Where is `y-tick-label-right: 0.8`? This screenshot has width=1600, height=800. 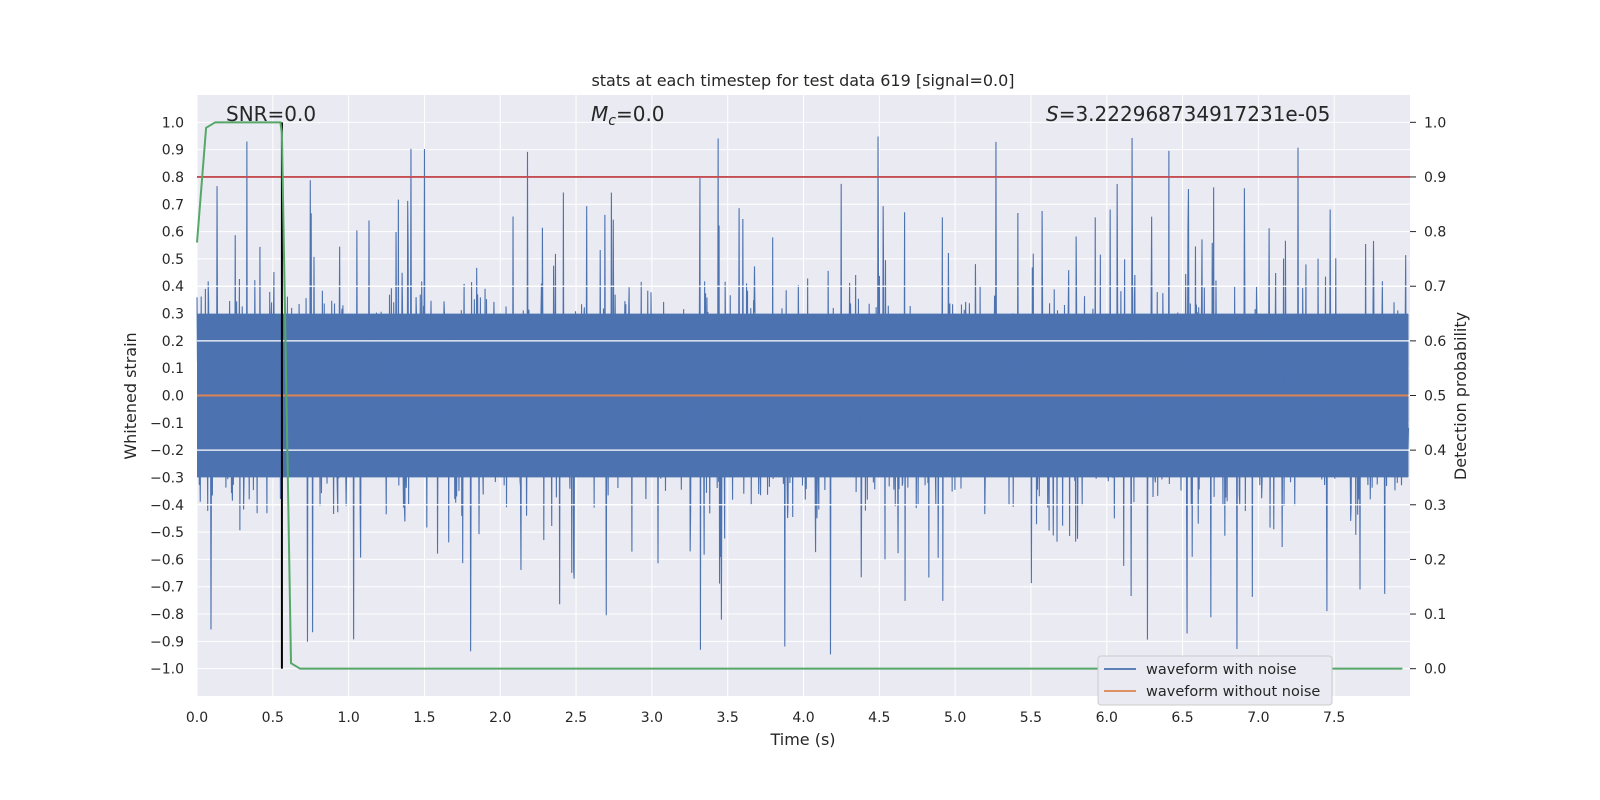 y-tick-label-right: 0.8 is located at coordinates (1435, 233).